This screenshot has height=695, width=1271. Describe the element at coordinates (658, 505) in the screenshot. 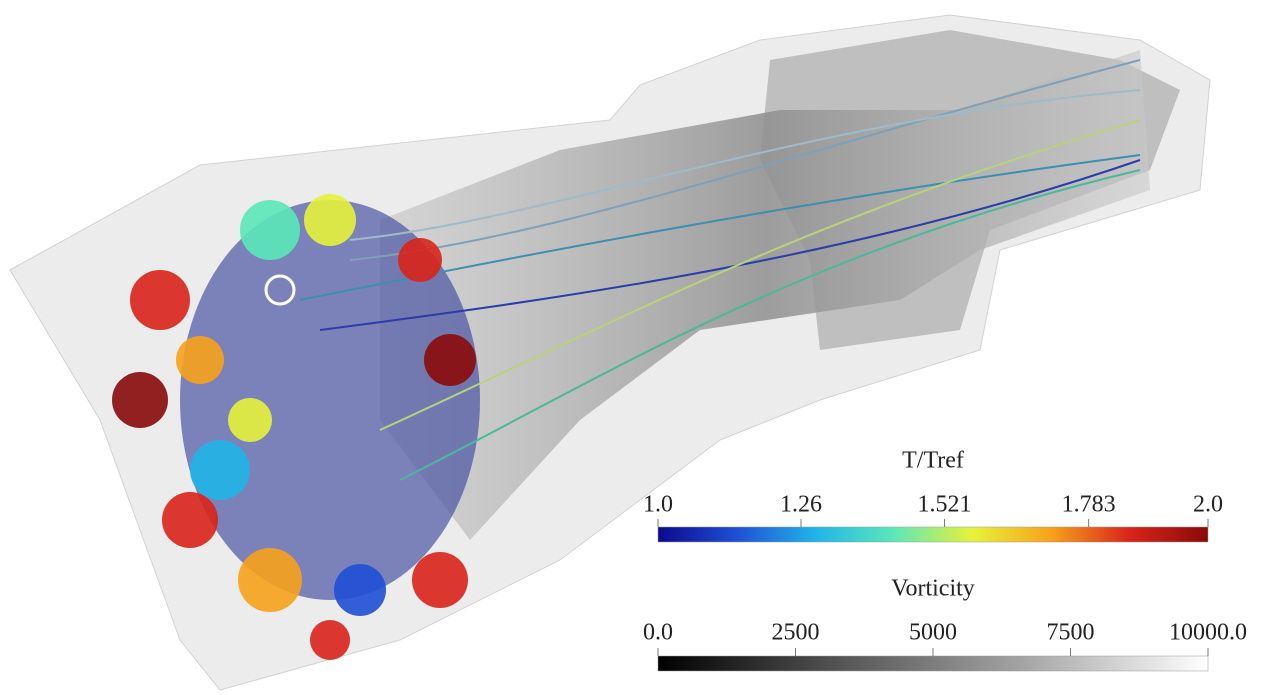

I see `tick-label: 1.0` at that location.